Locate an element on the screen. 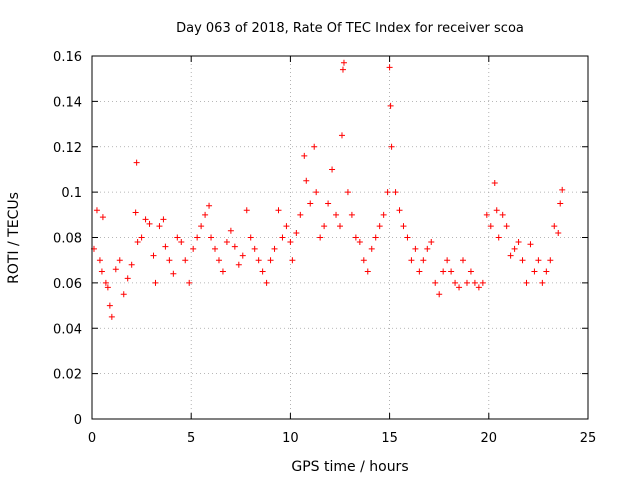 The width and height of the screenshot is (640, 485). y-axis-label: ROTI / TECUs is located at coordinates (14, 238).